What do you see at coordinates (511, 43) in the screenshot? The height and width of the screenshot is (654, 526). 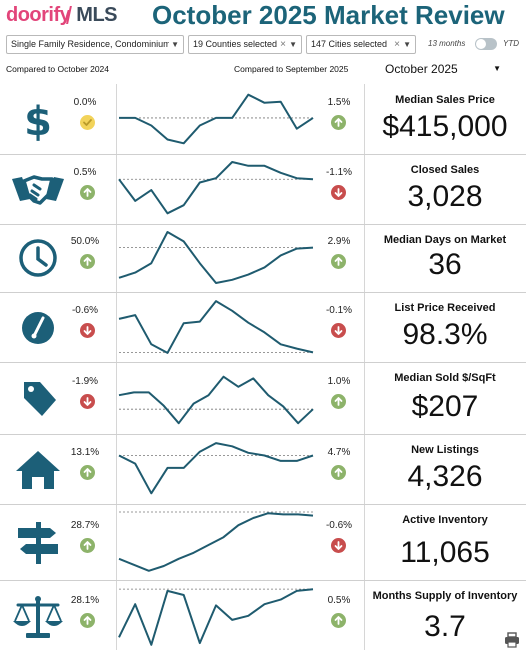 I see `toggle-label-ytd: YTD` at bounding box center [511, 43].